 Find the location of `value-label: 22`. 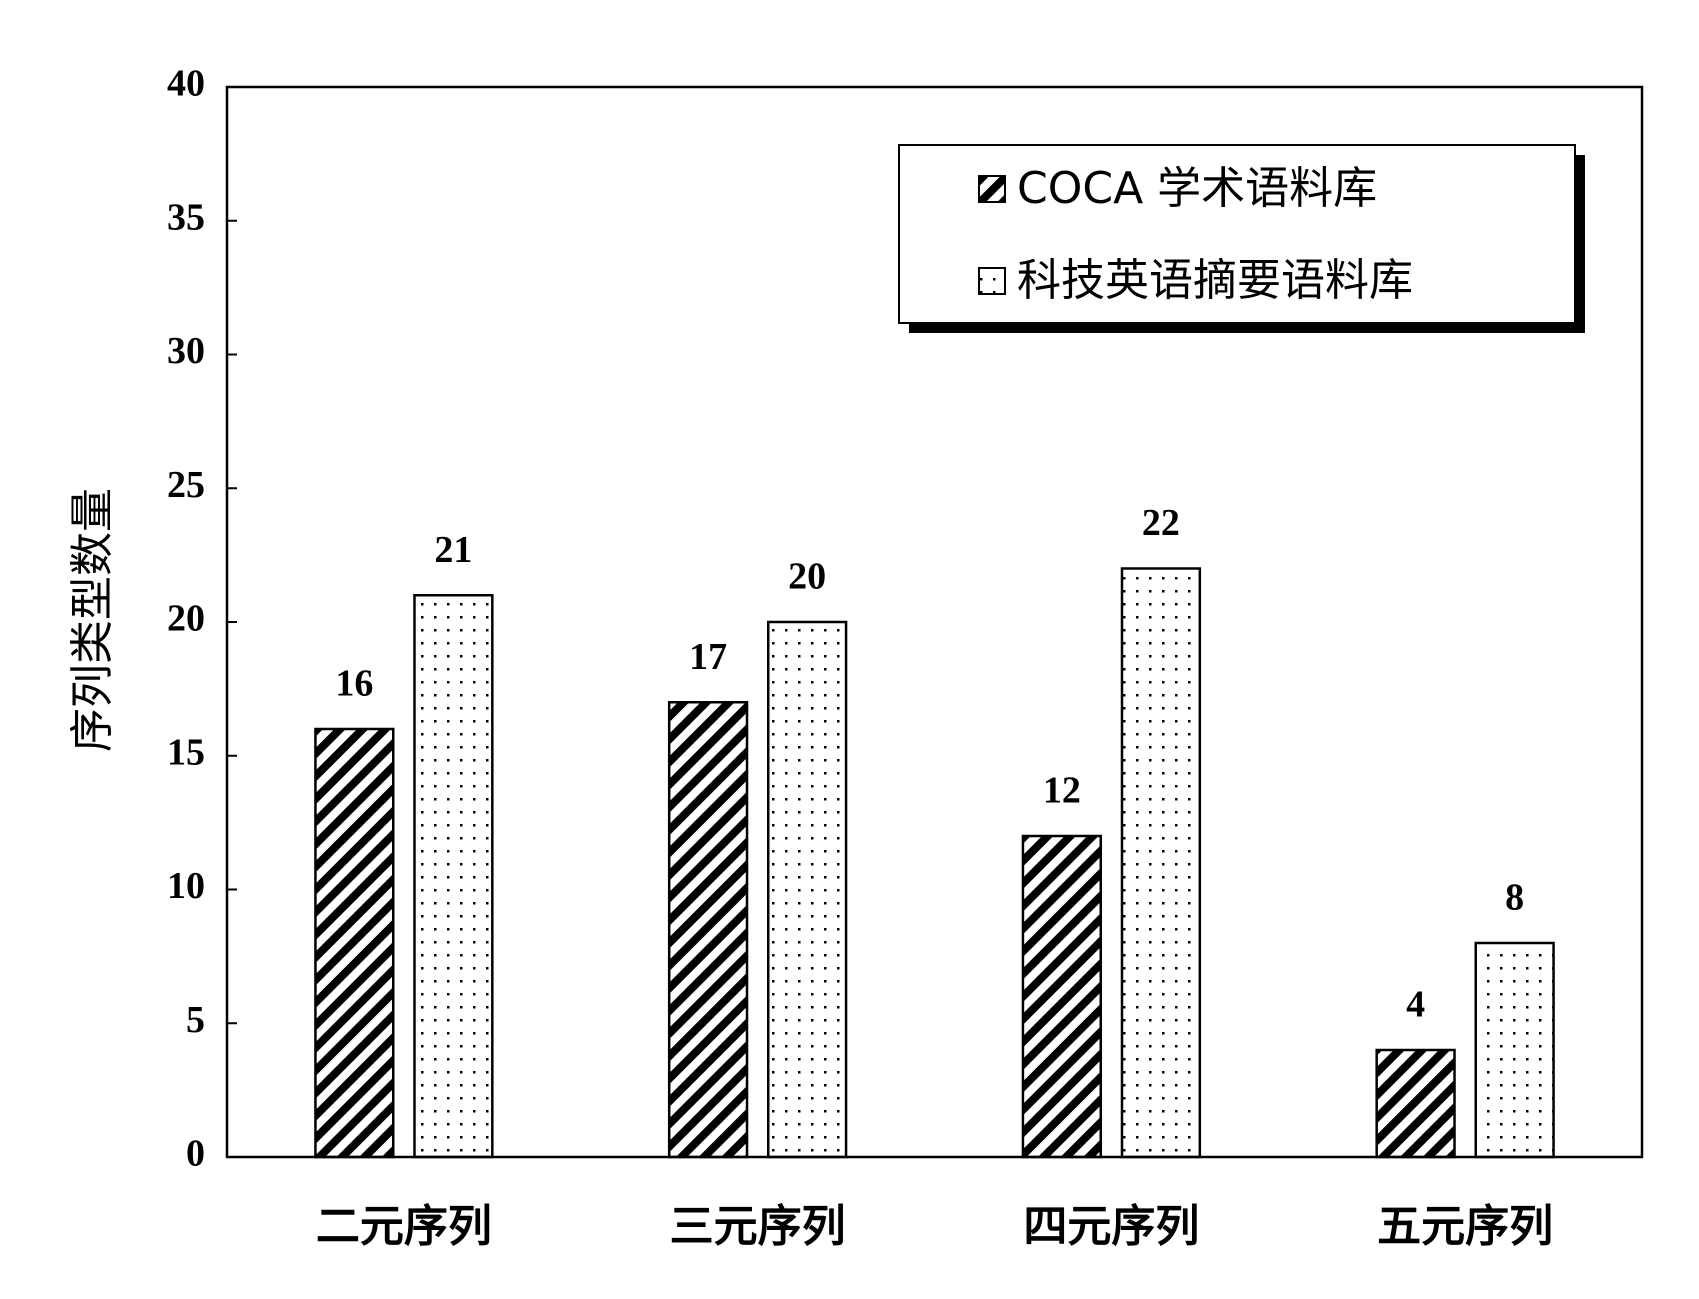

value-label: 22 is located at coordinates (1161, 523).